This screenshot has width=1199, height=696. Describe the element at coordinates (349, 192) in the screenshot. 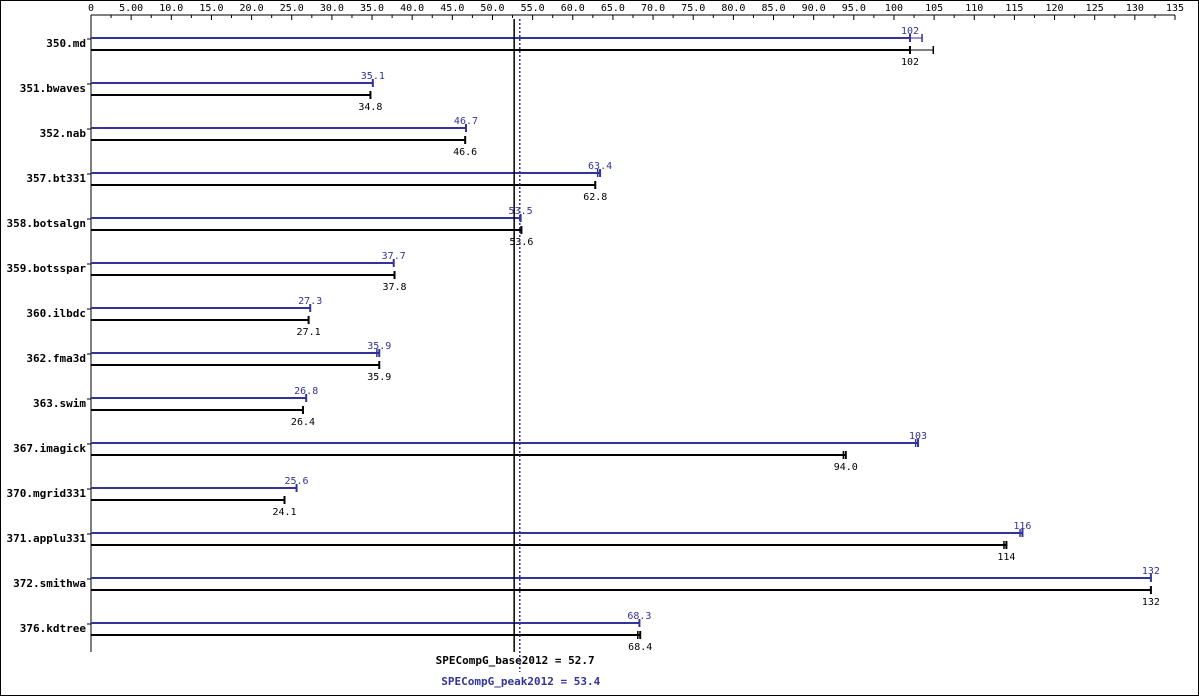

I see `base-bar-group: 62.8` at that location.